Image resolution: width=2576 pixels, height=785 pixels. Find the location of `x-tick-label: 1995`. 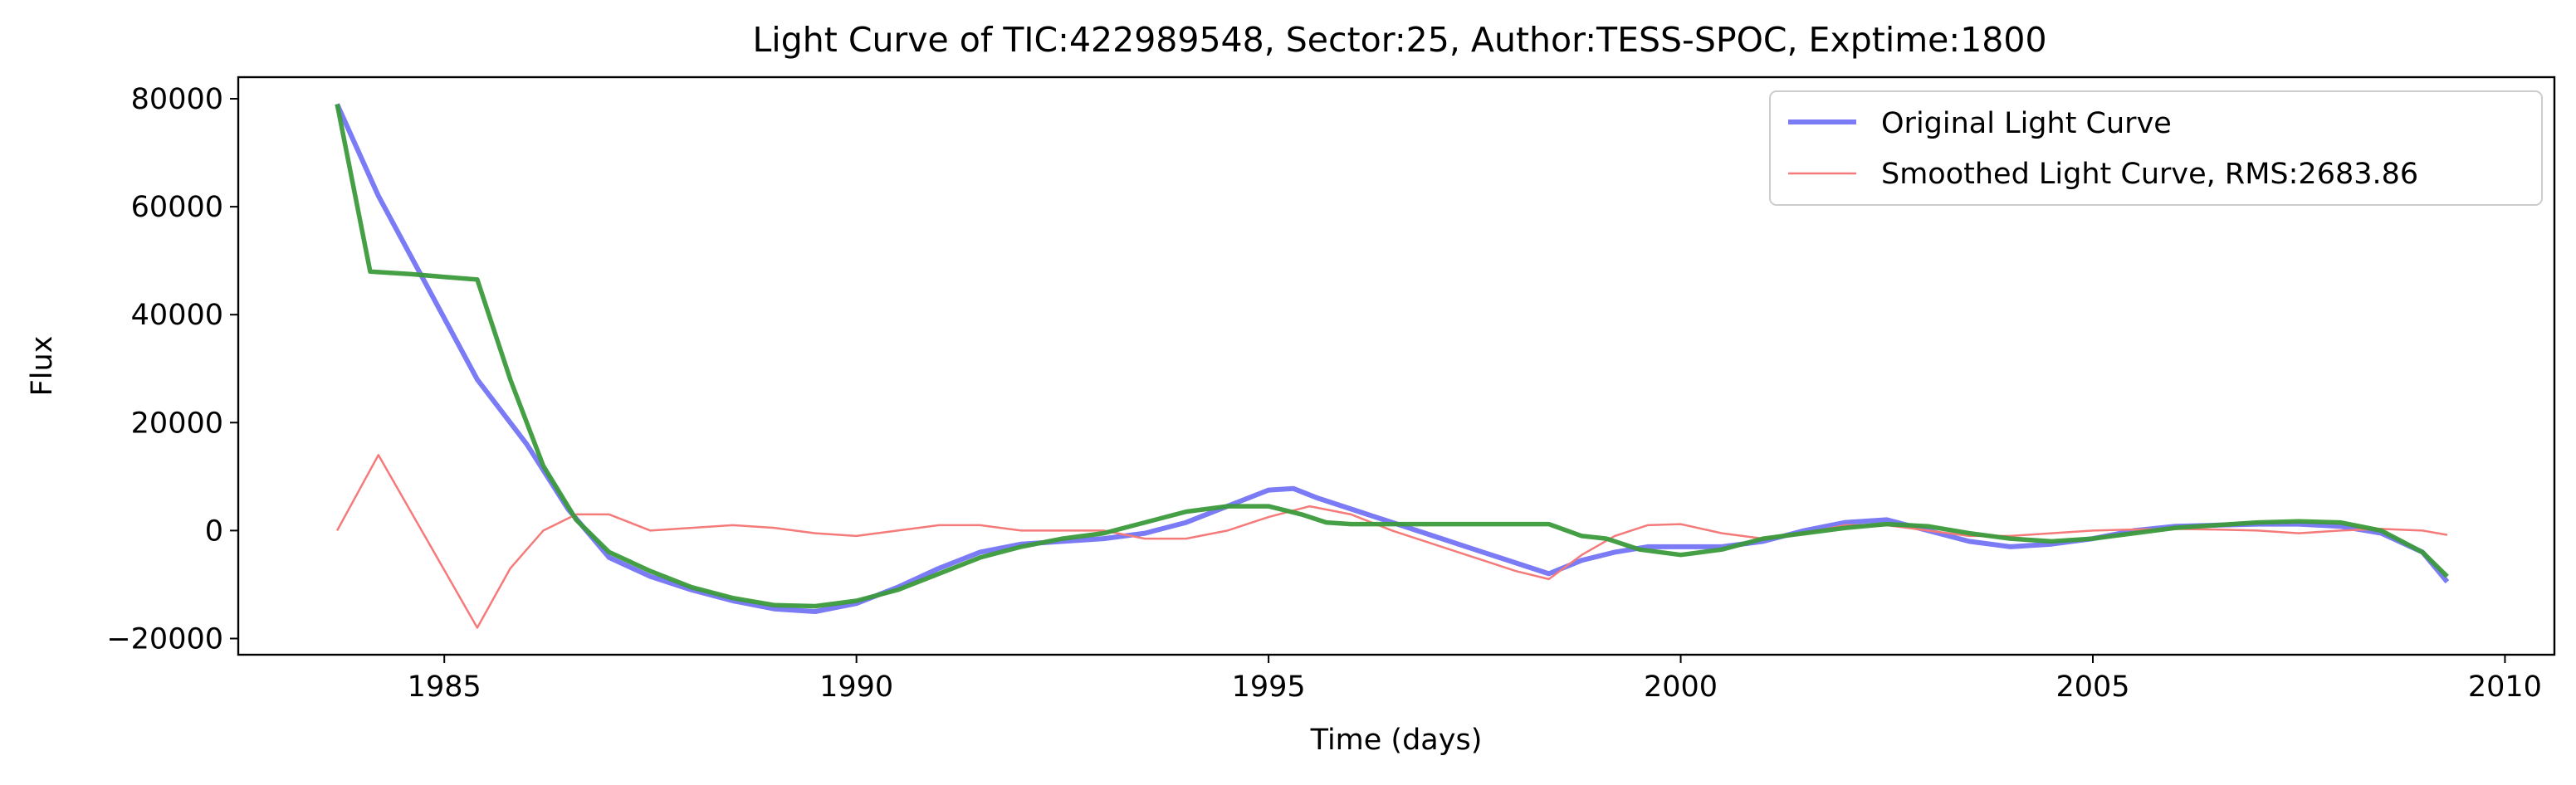

x-tick-label: 1995 is located at coordinates (1269, 687).